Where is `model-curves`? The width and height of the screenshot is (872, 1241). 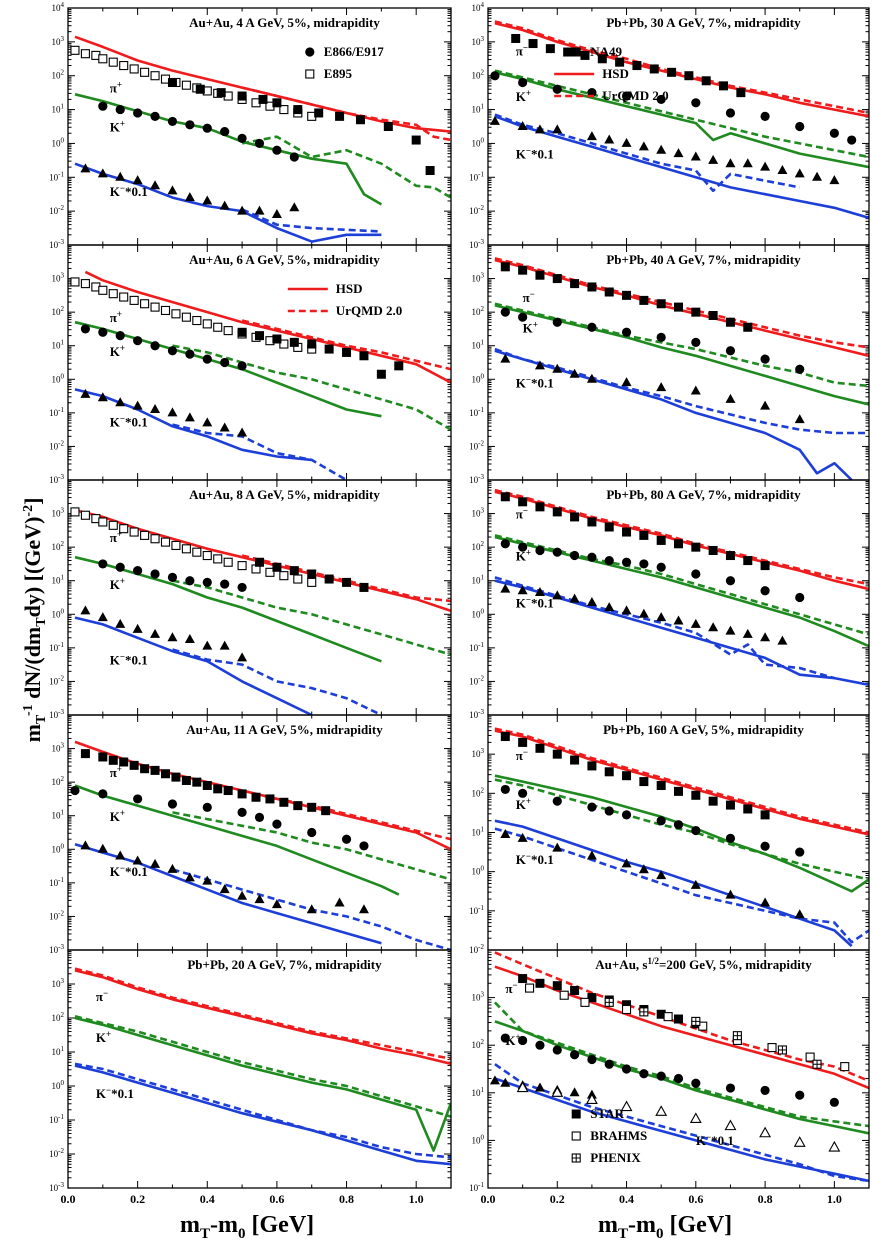 model-curves is located at coordinates (681, 587).